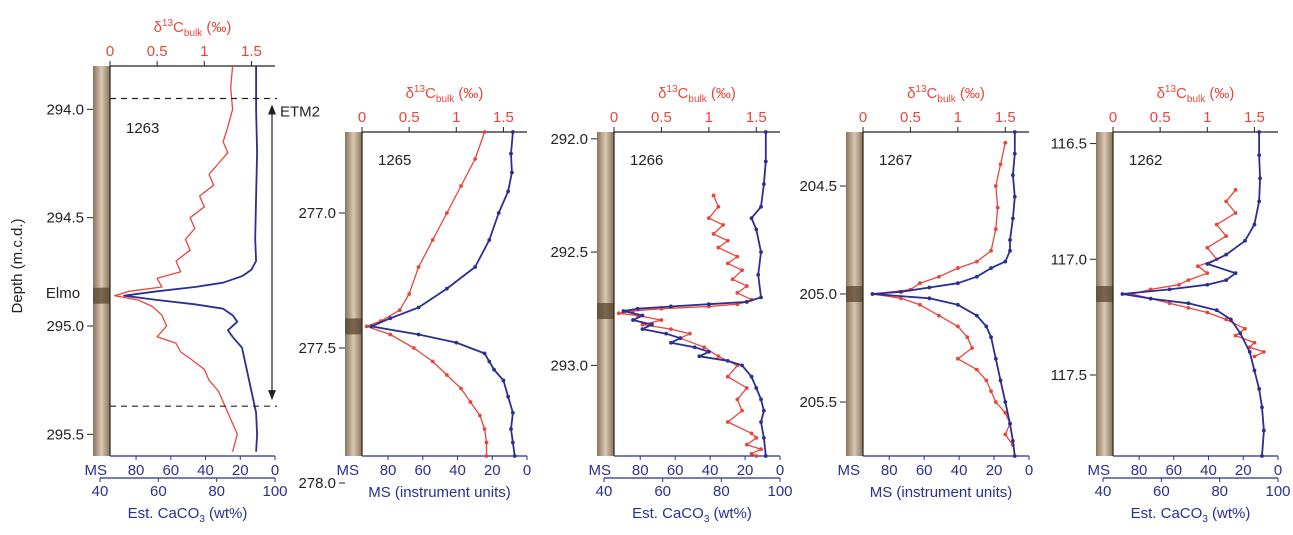 This screenshot has width=1293, height=535. What do you see at coordinates (709, 117) in the screenshot?
I see `panel-1266-top-tick-label: 1` at bounding box center [709, 117].